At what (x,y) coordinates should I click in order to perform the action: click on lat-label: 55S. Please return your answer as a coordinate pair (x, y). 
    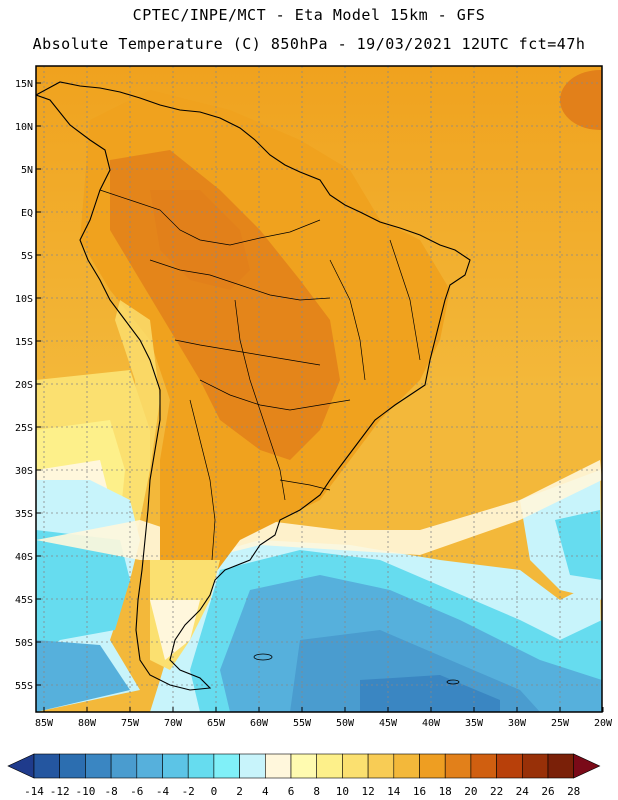
    Looking at the image, I should click on (24, 686).